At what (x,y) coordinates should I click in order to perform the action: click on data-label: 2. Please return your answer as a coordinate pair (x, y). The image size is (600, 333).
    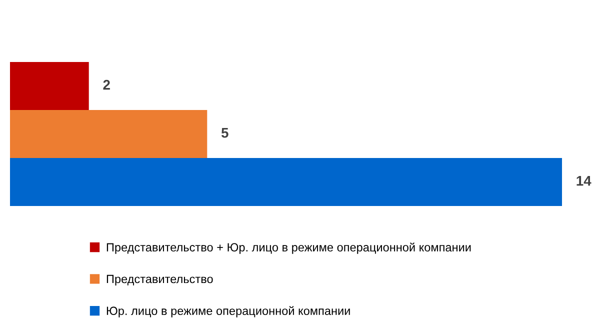
    Looking at the image, I should click on (106, 85).